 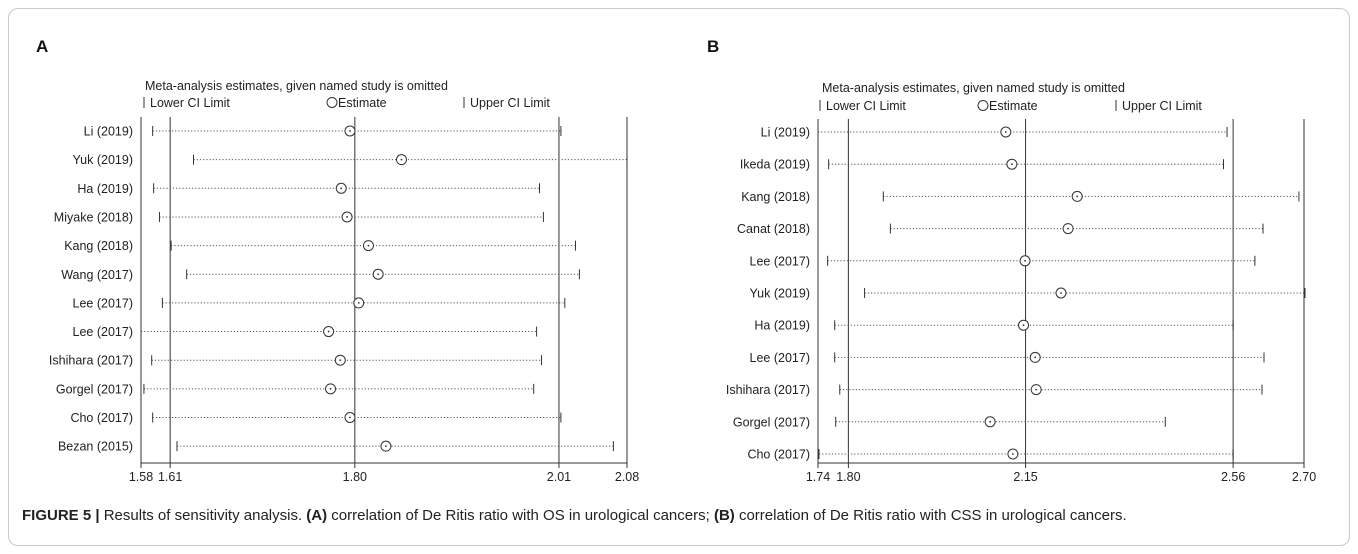 I want to click on panel-b-study-label: Ha (2019), so click(x=782, y=326).